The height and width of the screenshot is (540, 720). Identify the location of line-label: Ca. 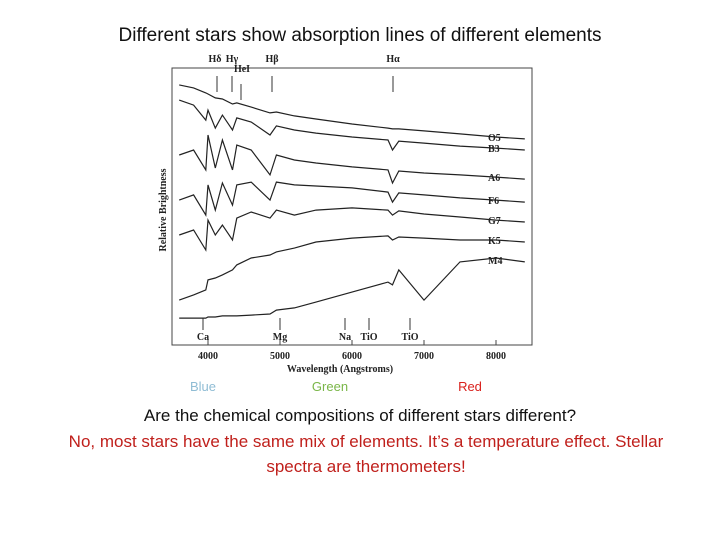
(203, 337).